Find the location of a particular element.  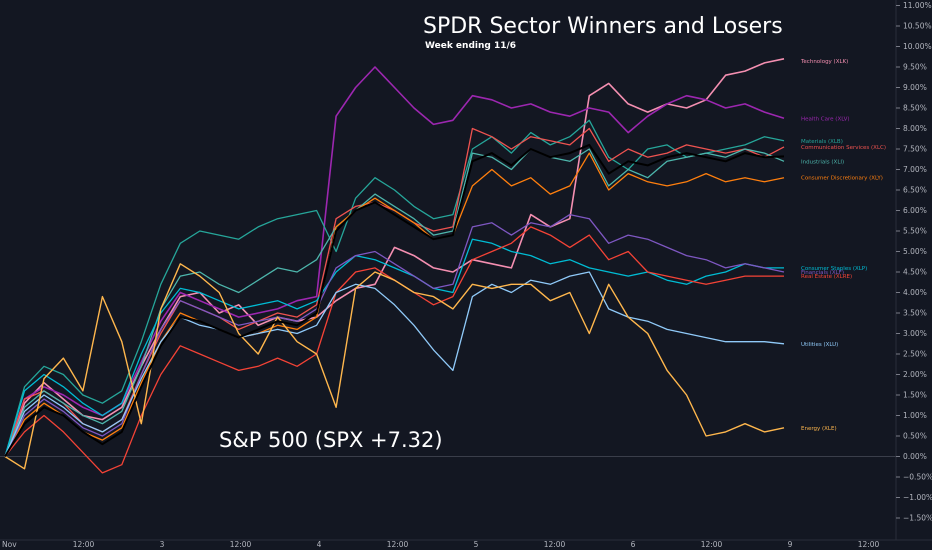

series-label-communication-services-xlc: Communication Services (XLC) is located at coordinates (843, 148).